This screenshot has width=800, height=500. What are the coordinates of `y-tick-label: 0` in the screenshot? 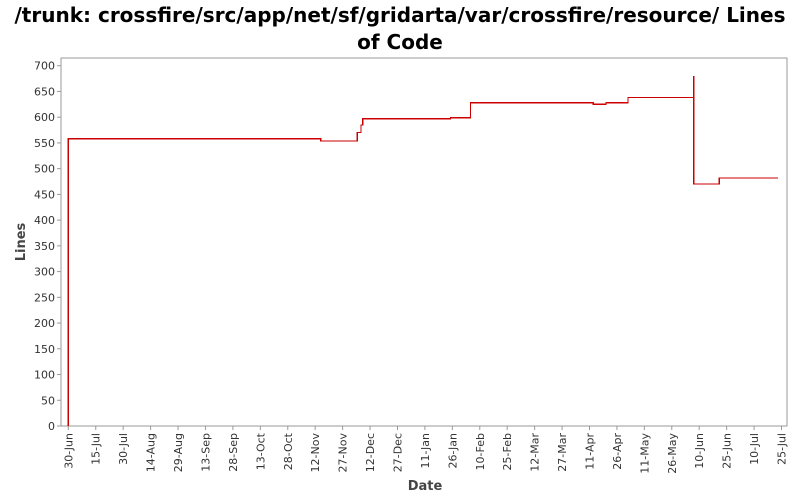 It's located at (51, 426).